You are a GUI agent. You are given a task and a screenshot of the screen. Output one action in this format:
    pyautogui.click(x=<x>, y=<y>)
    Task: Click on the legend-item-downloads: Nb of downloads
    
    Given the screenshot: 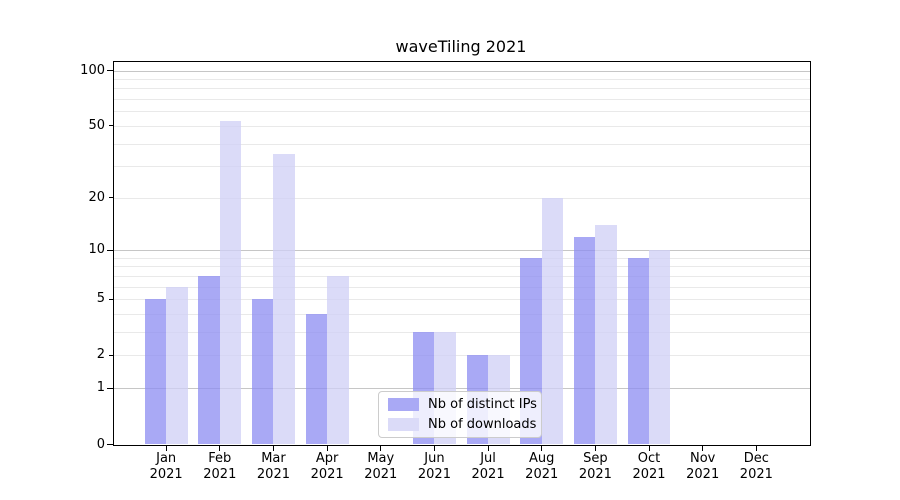 What is the action you would take?
    pyautogui.click(x=464, y=424)
    